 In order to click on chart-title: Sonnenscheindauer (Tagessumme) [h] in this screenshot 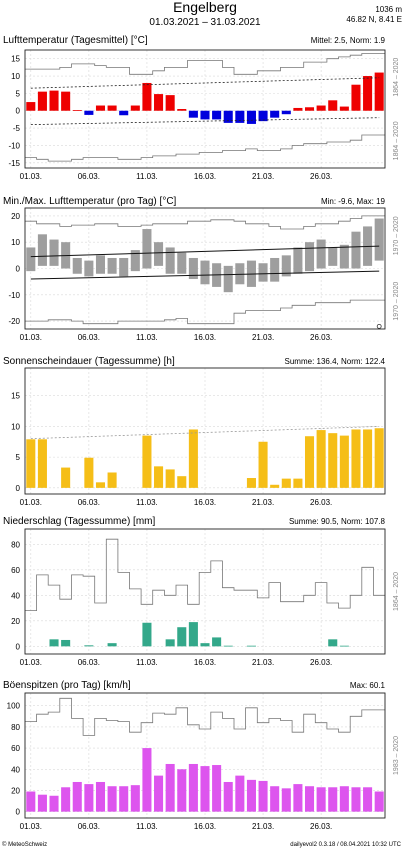, I will do `click(89, 361)`.